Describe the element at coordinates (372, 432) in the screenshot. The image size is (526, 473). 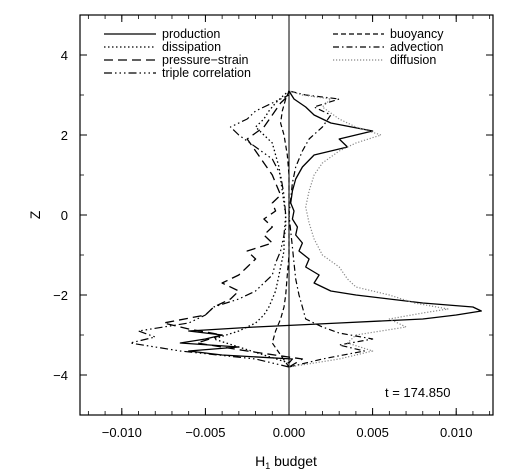
I see `x-tick-label: 0.005` at that location.